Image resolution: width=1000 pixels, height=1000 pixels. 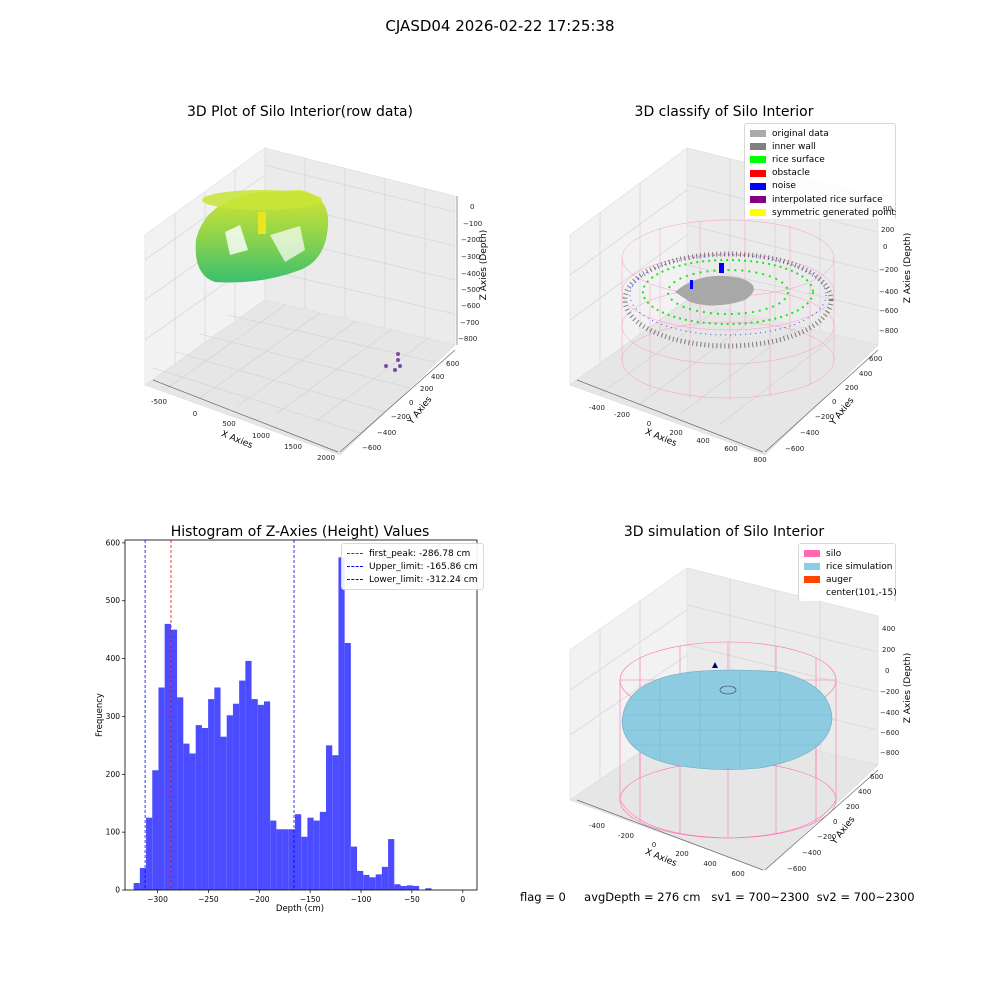 What do you see at coordinates (759, 460) in the screenshot?
I see `svg-text: 800` at bounding box center [759, 460].